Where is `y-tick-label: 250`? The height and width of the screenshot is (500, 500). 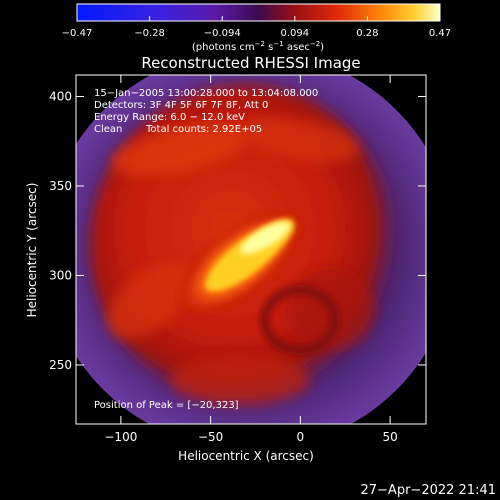 y-tick-label: 250 is located at coordinates (60, 365).